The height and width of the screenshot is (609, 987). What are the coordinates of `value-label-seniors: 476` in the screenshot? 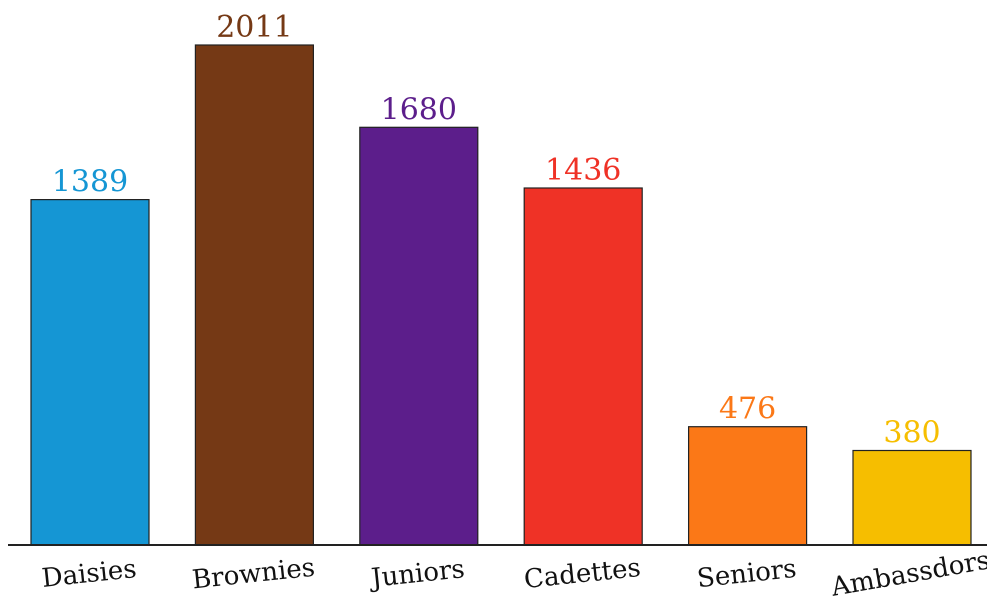 It's located at (747, 409).